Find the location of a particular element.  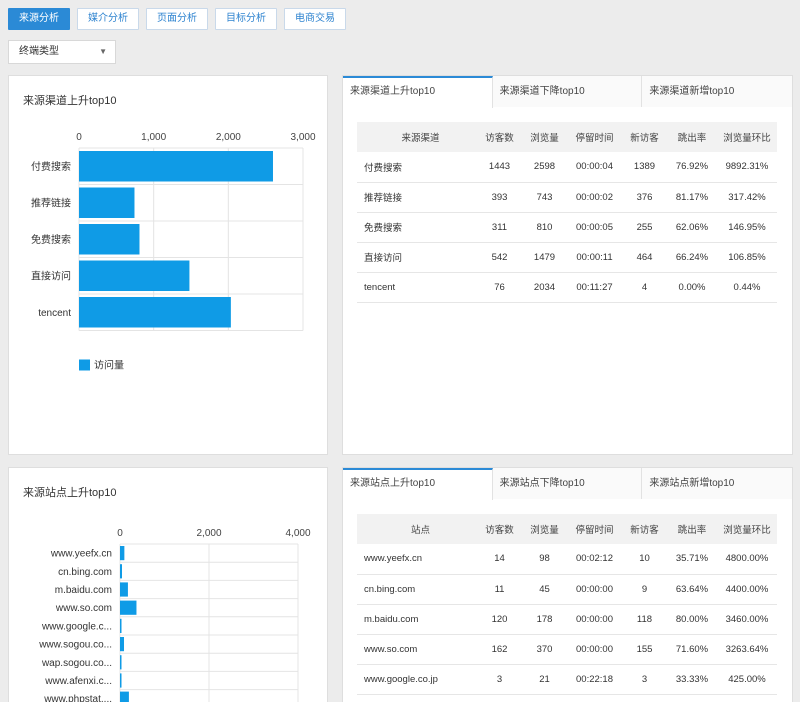

table-cell: 80.00% is located at coordinates (692, 619).